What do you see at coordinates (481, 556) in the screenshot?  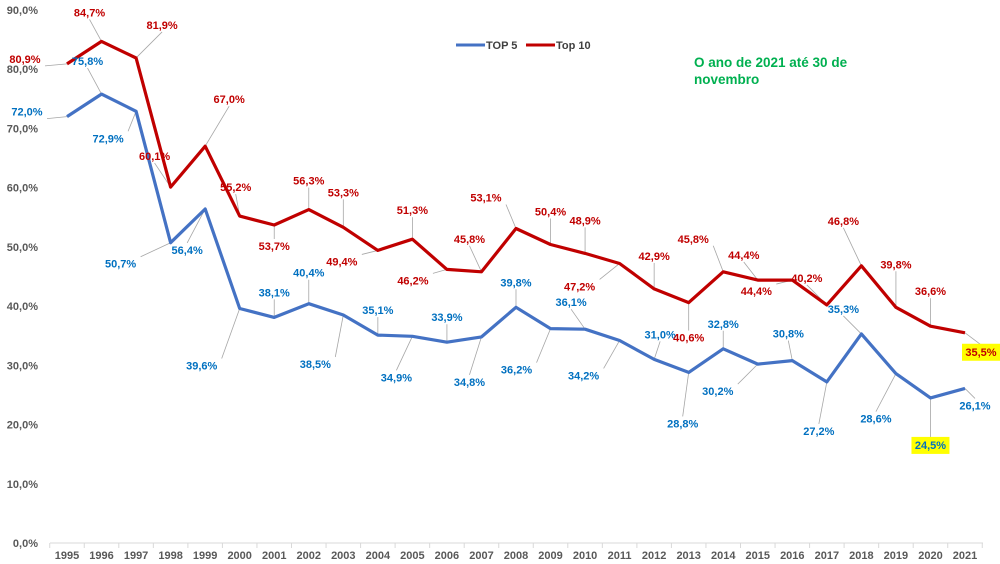 I see `x-tick-label: 2007` at bounding box center [481, 556].